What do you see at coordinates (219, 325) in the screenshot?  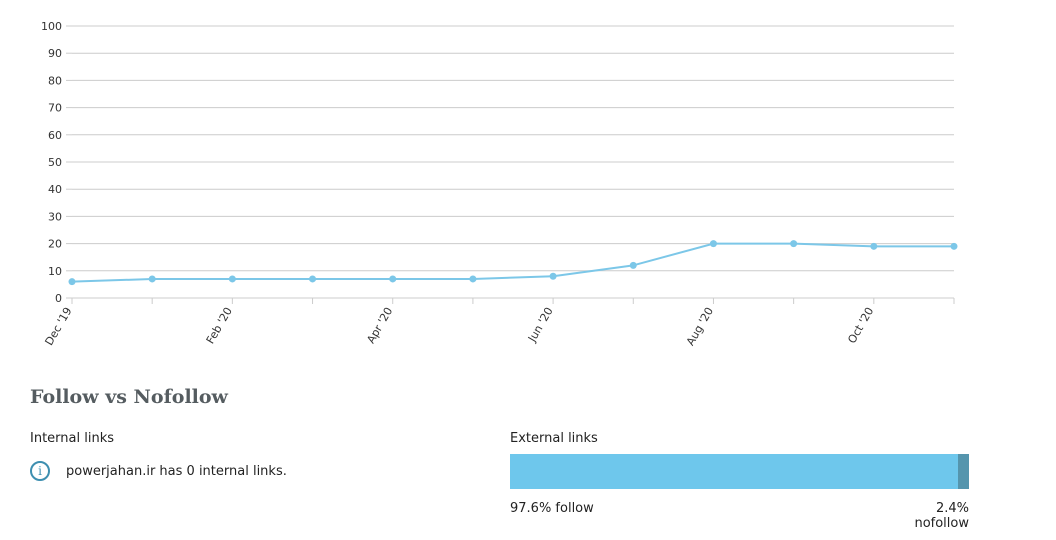 I see `x-tick-label: Feb '20` at bounding box center [219, 325].